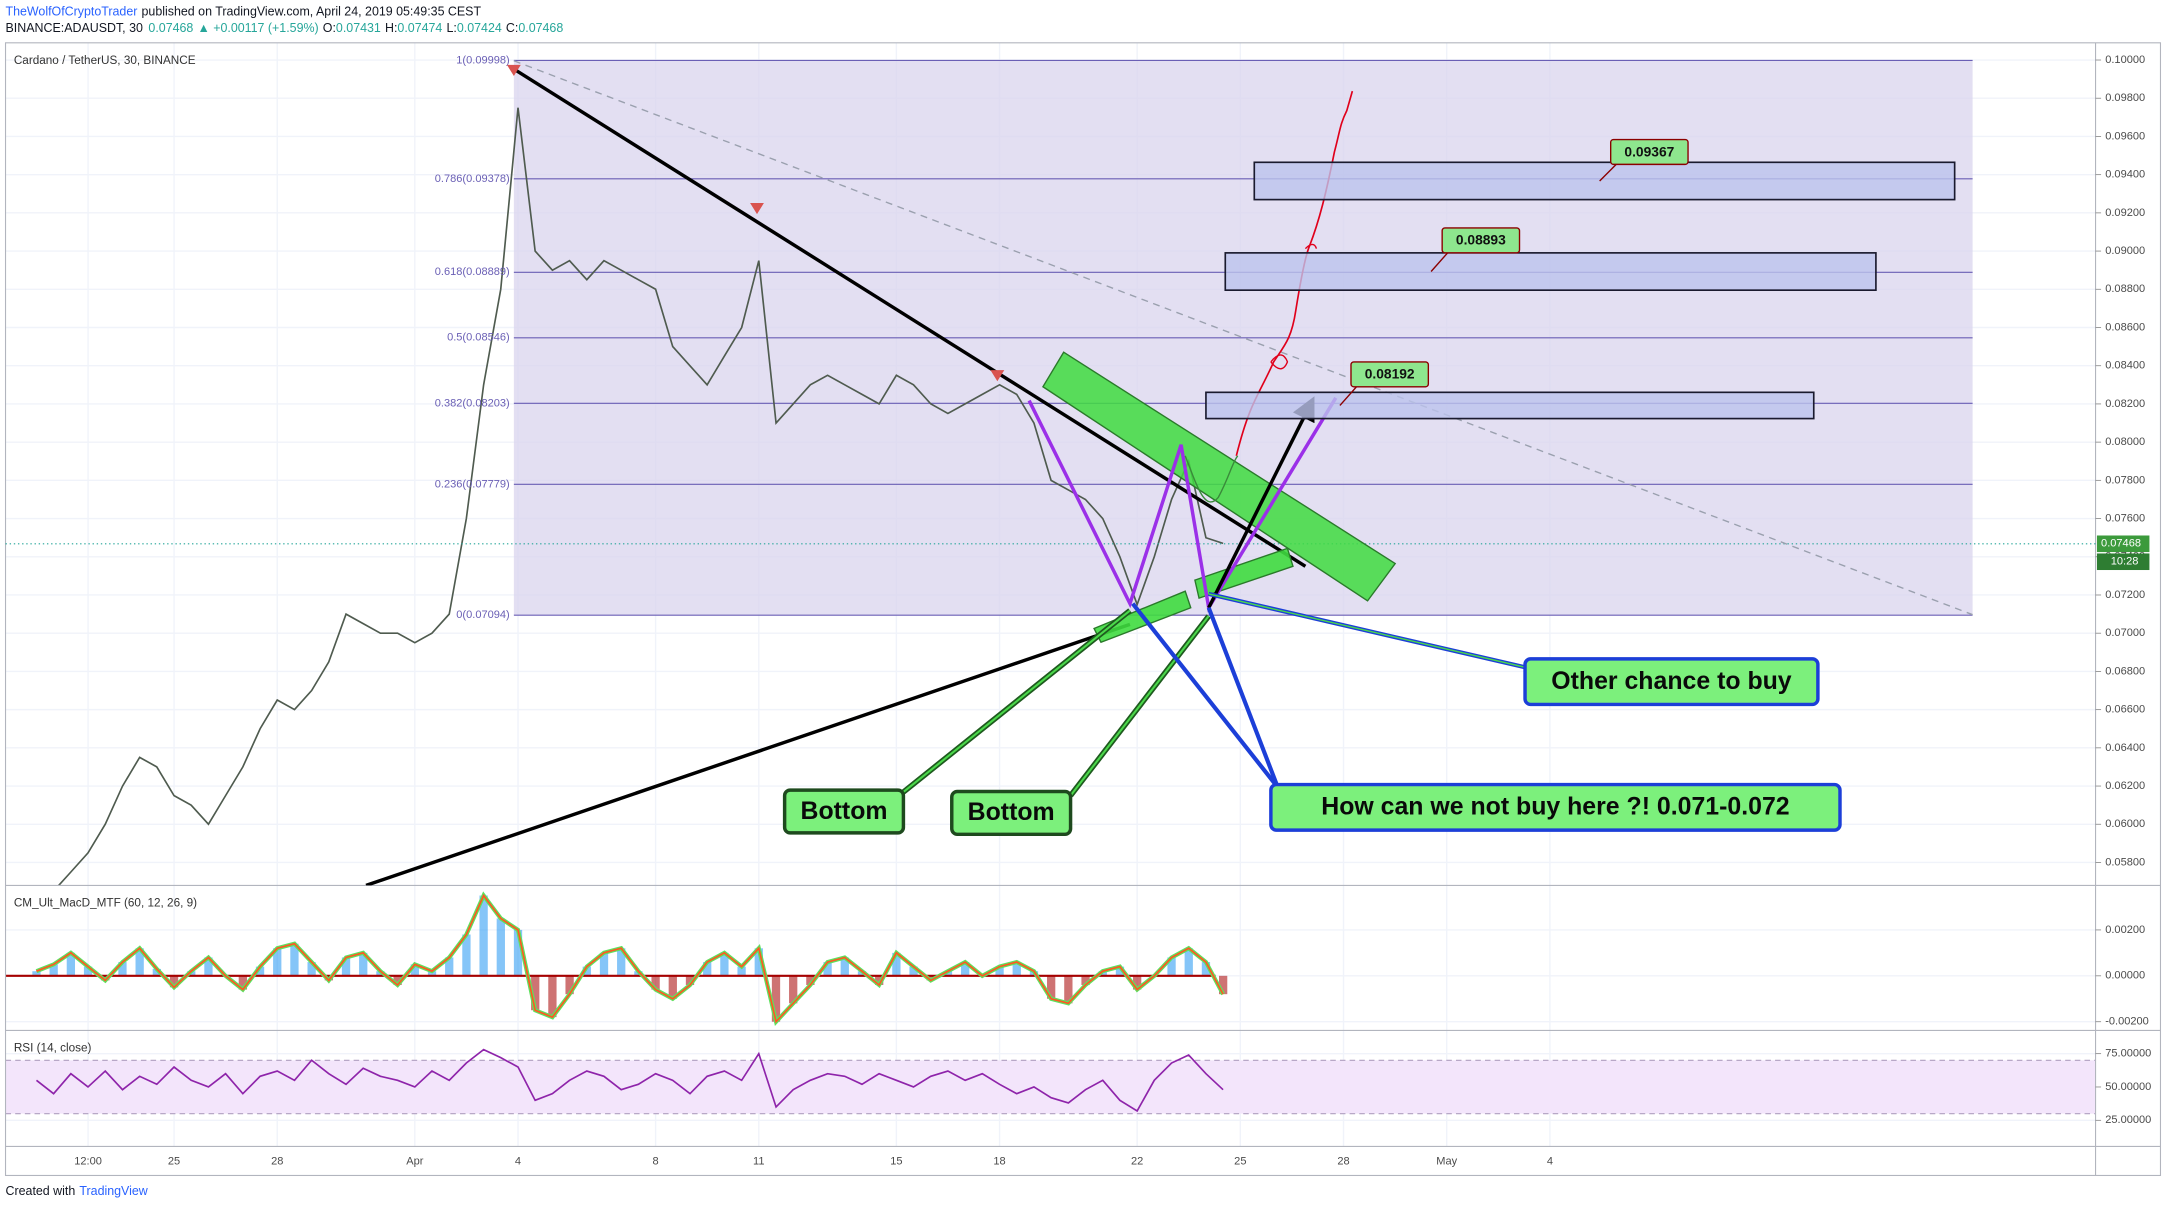  Describe the element at coordinates (53, 1047) in the screenshot. I see `pane-title: RSI (14, close)` at that location.